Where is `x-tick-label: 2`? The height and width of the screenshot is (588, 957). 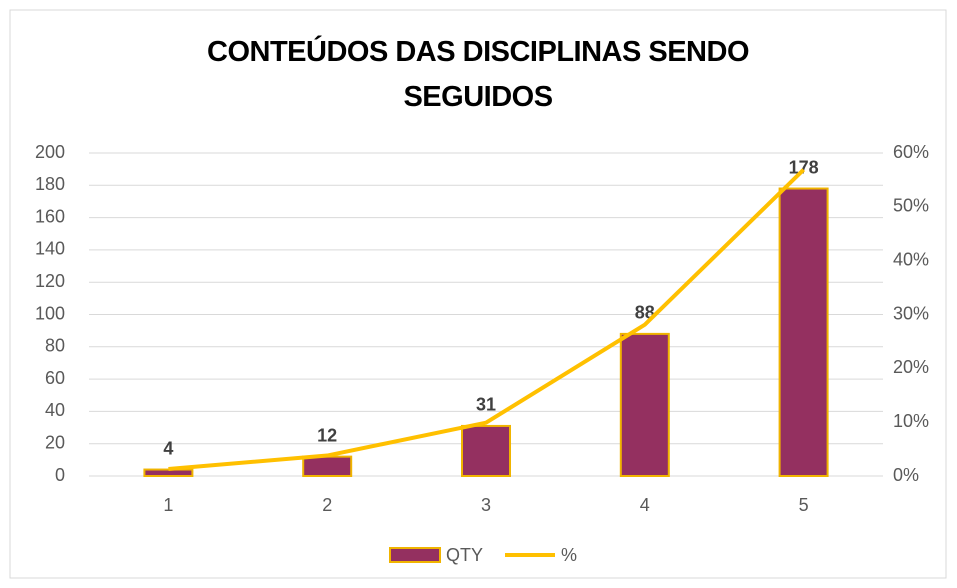
x-tick-label: 2 is located at coordinates (327, 505).